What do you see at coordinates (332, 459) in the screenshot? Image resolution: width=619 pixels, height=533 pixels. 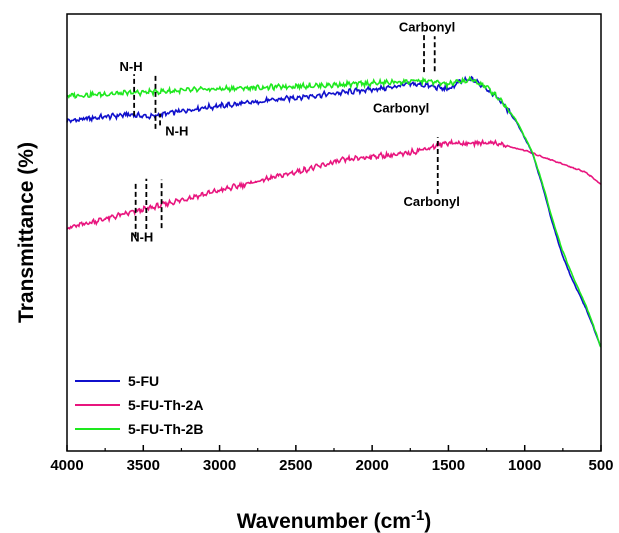 I see `x-axis-ticks: 4000 3500 3000 2500 2000 1500 1000 500` at bounding box center [332, 459].